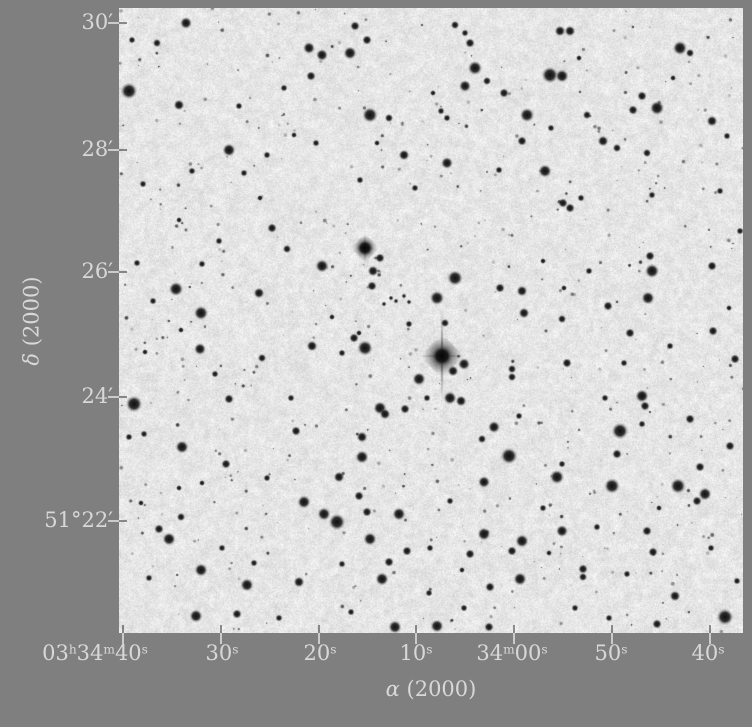 The image size is (752, 727). Describe the element at coordinates (31, 320) in the screenshot. I see `y-axis-title: δ (2000)` at that location.